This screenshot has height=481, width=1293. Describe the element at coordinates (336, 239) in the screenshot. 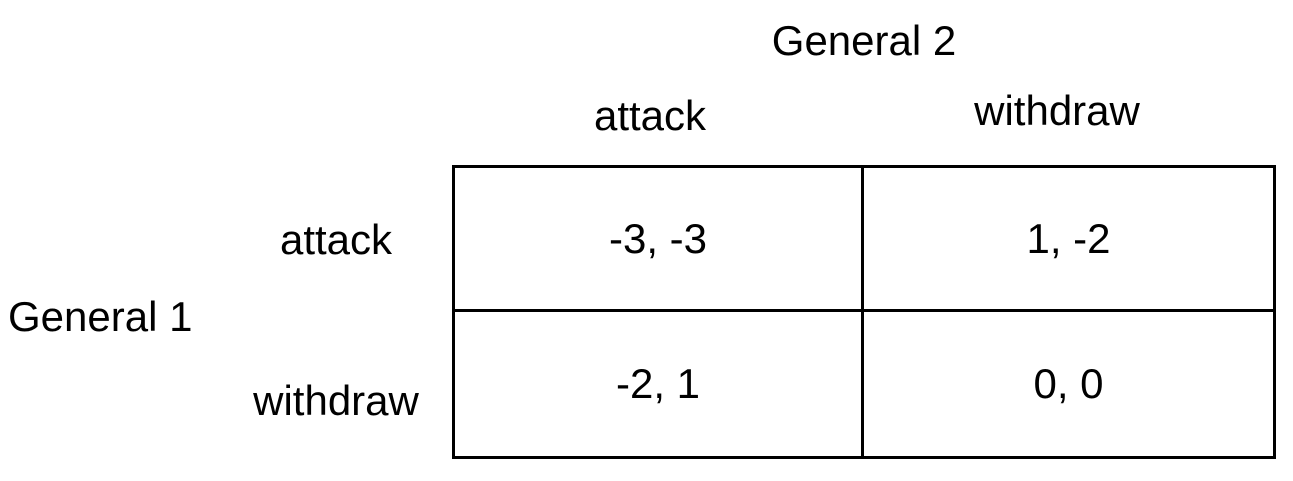

I see `row-strategy-attack: attack` at that location.